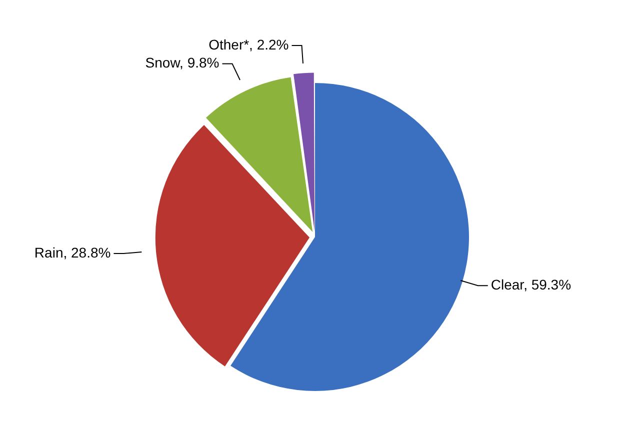 The height and width of the screenshot is (434, 630). I want to click on slice-label: Rain, 28.8%, so click(72, 252).